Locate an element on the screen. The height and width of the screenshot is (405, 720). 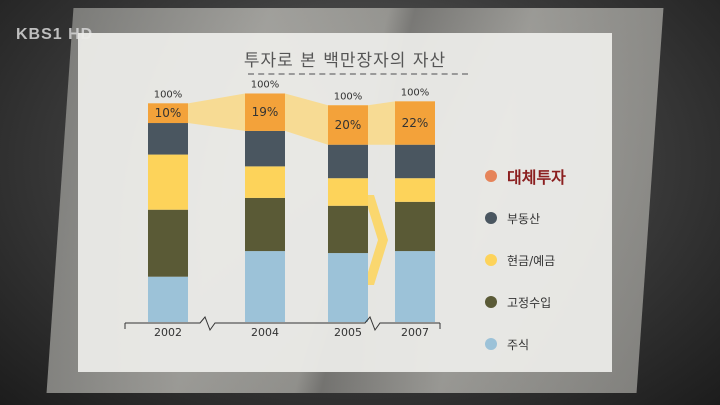
legend-label: 주식 is located at coordinates (518, 344).